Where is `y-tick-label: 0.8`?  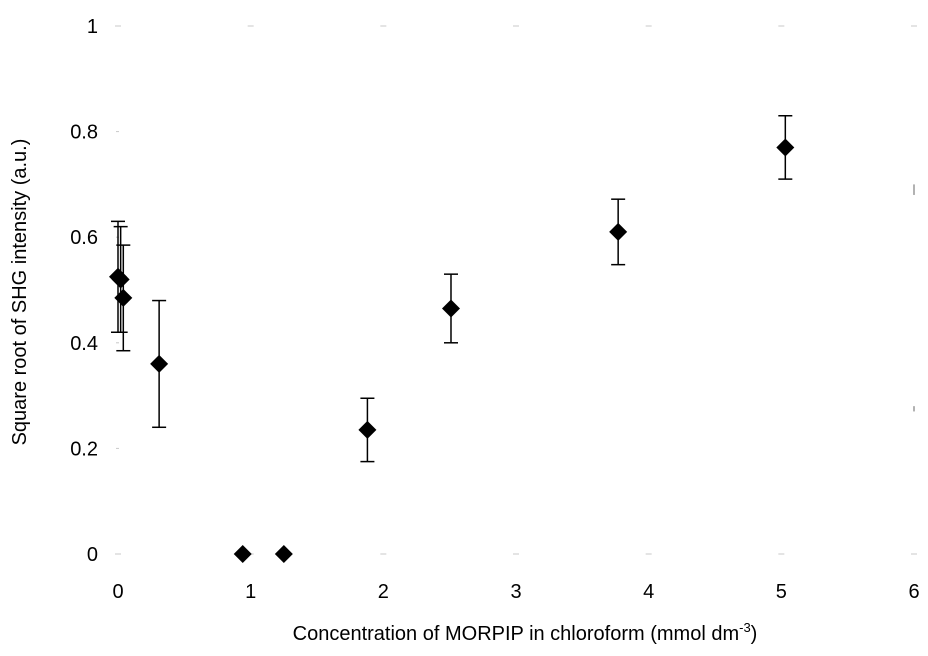 y-tick-label: 0.8 is located at coordinates (84, 133).